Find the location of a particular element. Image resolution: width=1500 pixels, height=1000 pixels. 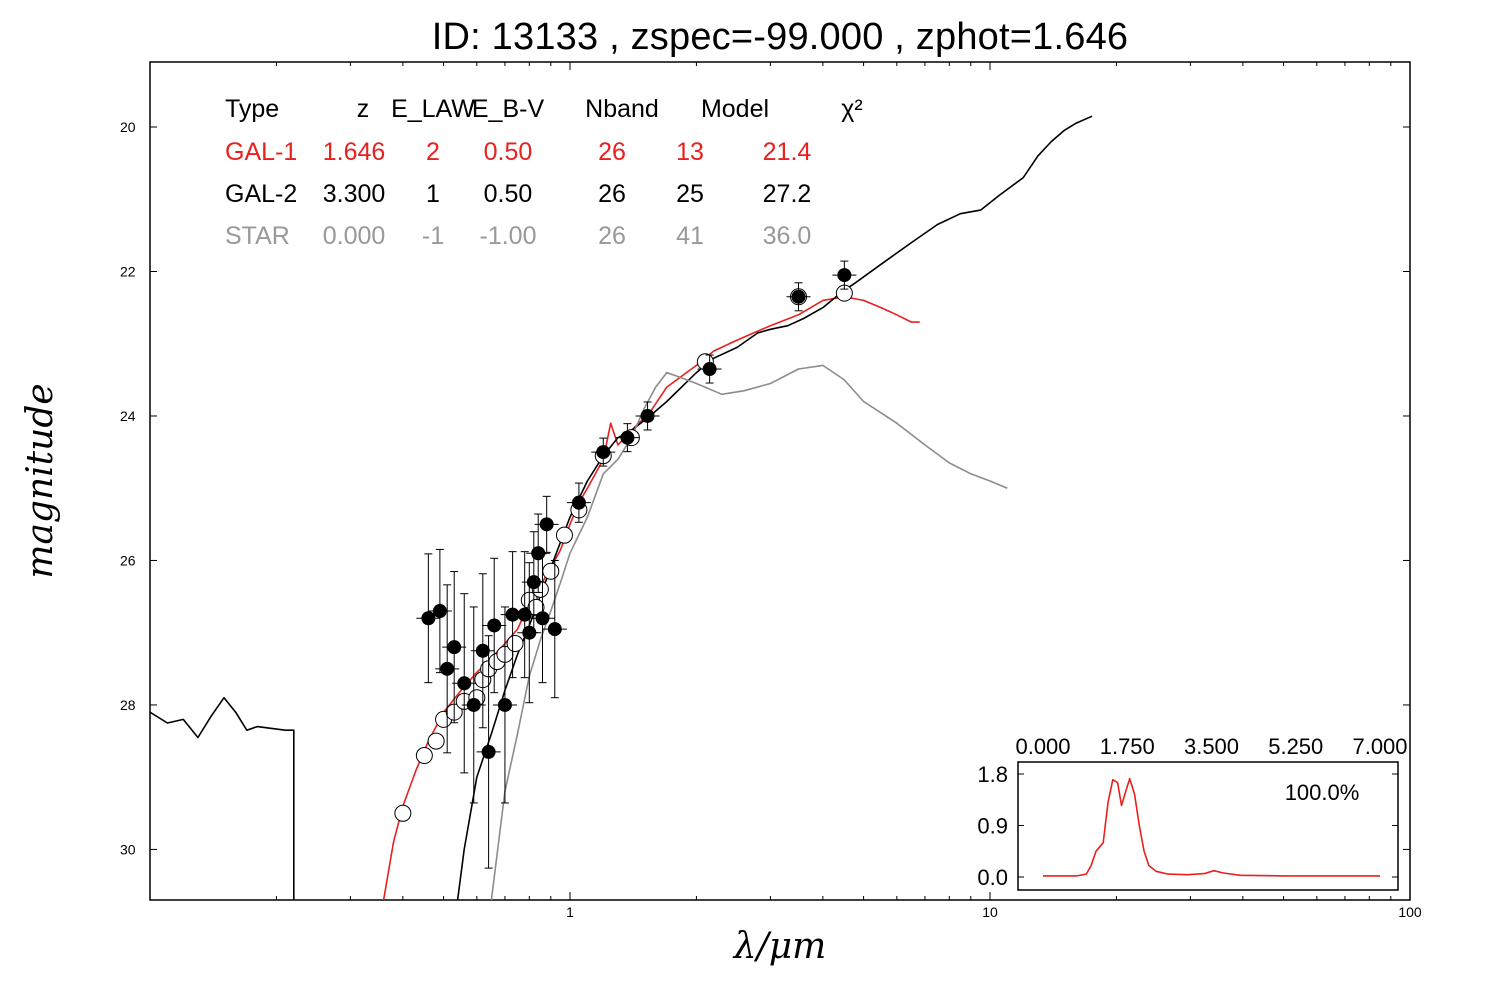

inset-x-tick-label: 0.000 is located at coordinates (1042, 746).